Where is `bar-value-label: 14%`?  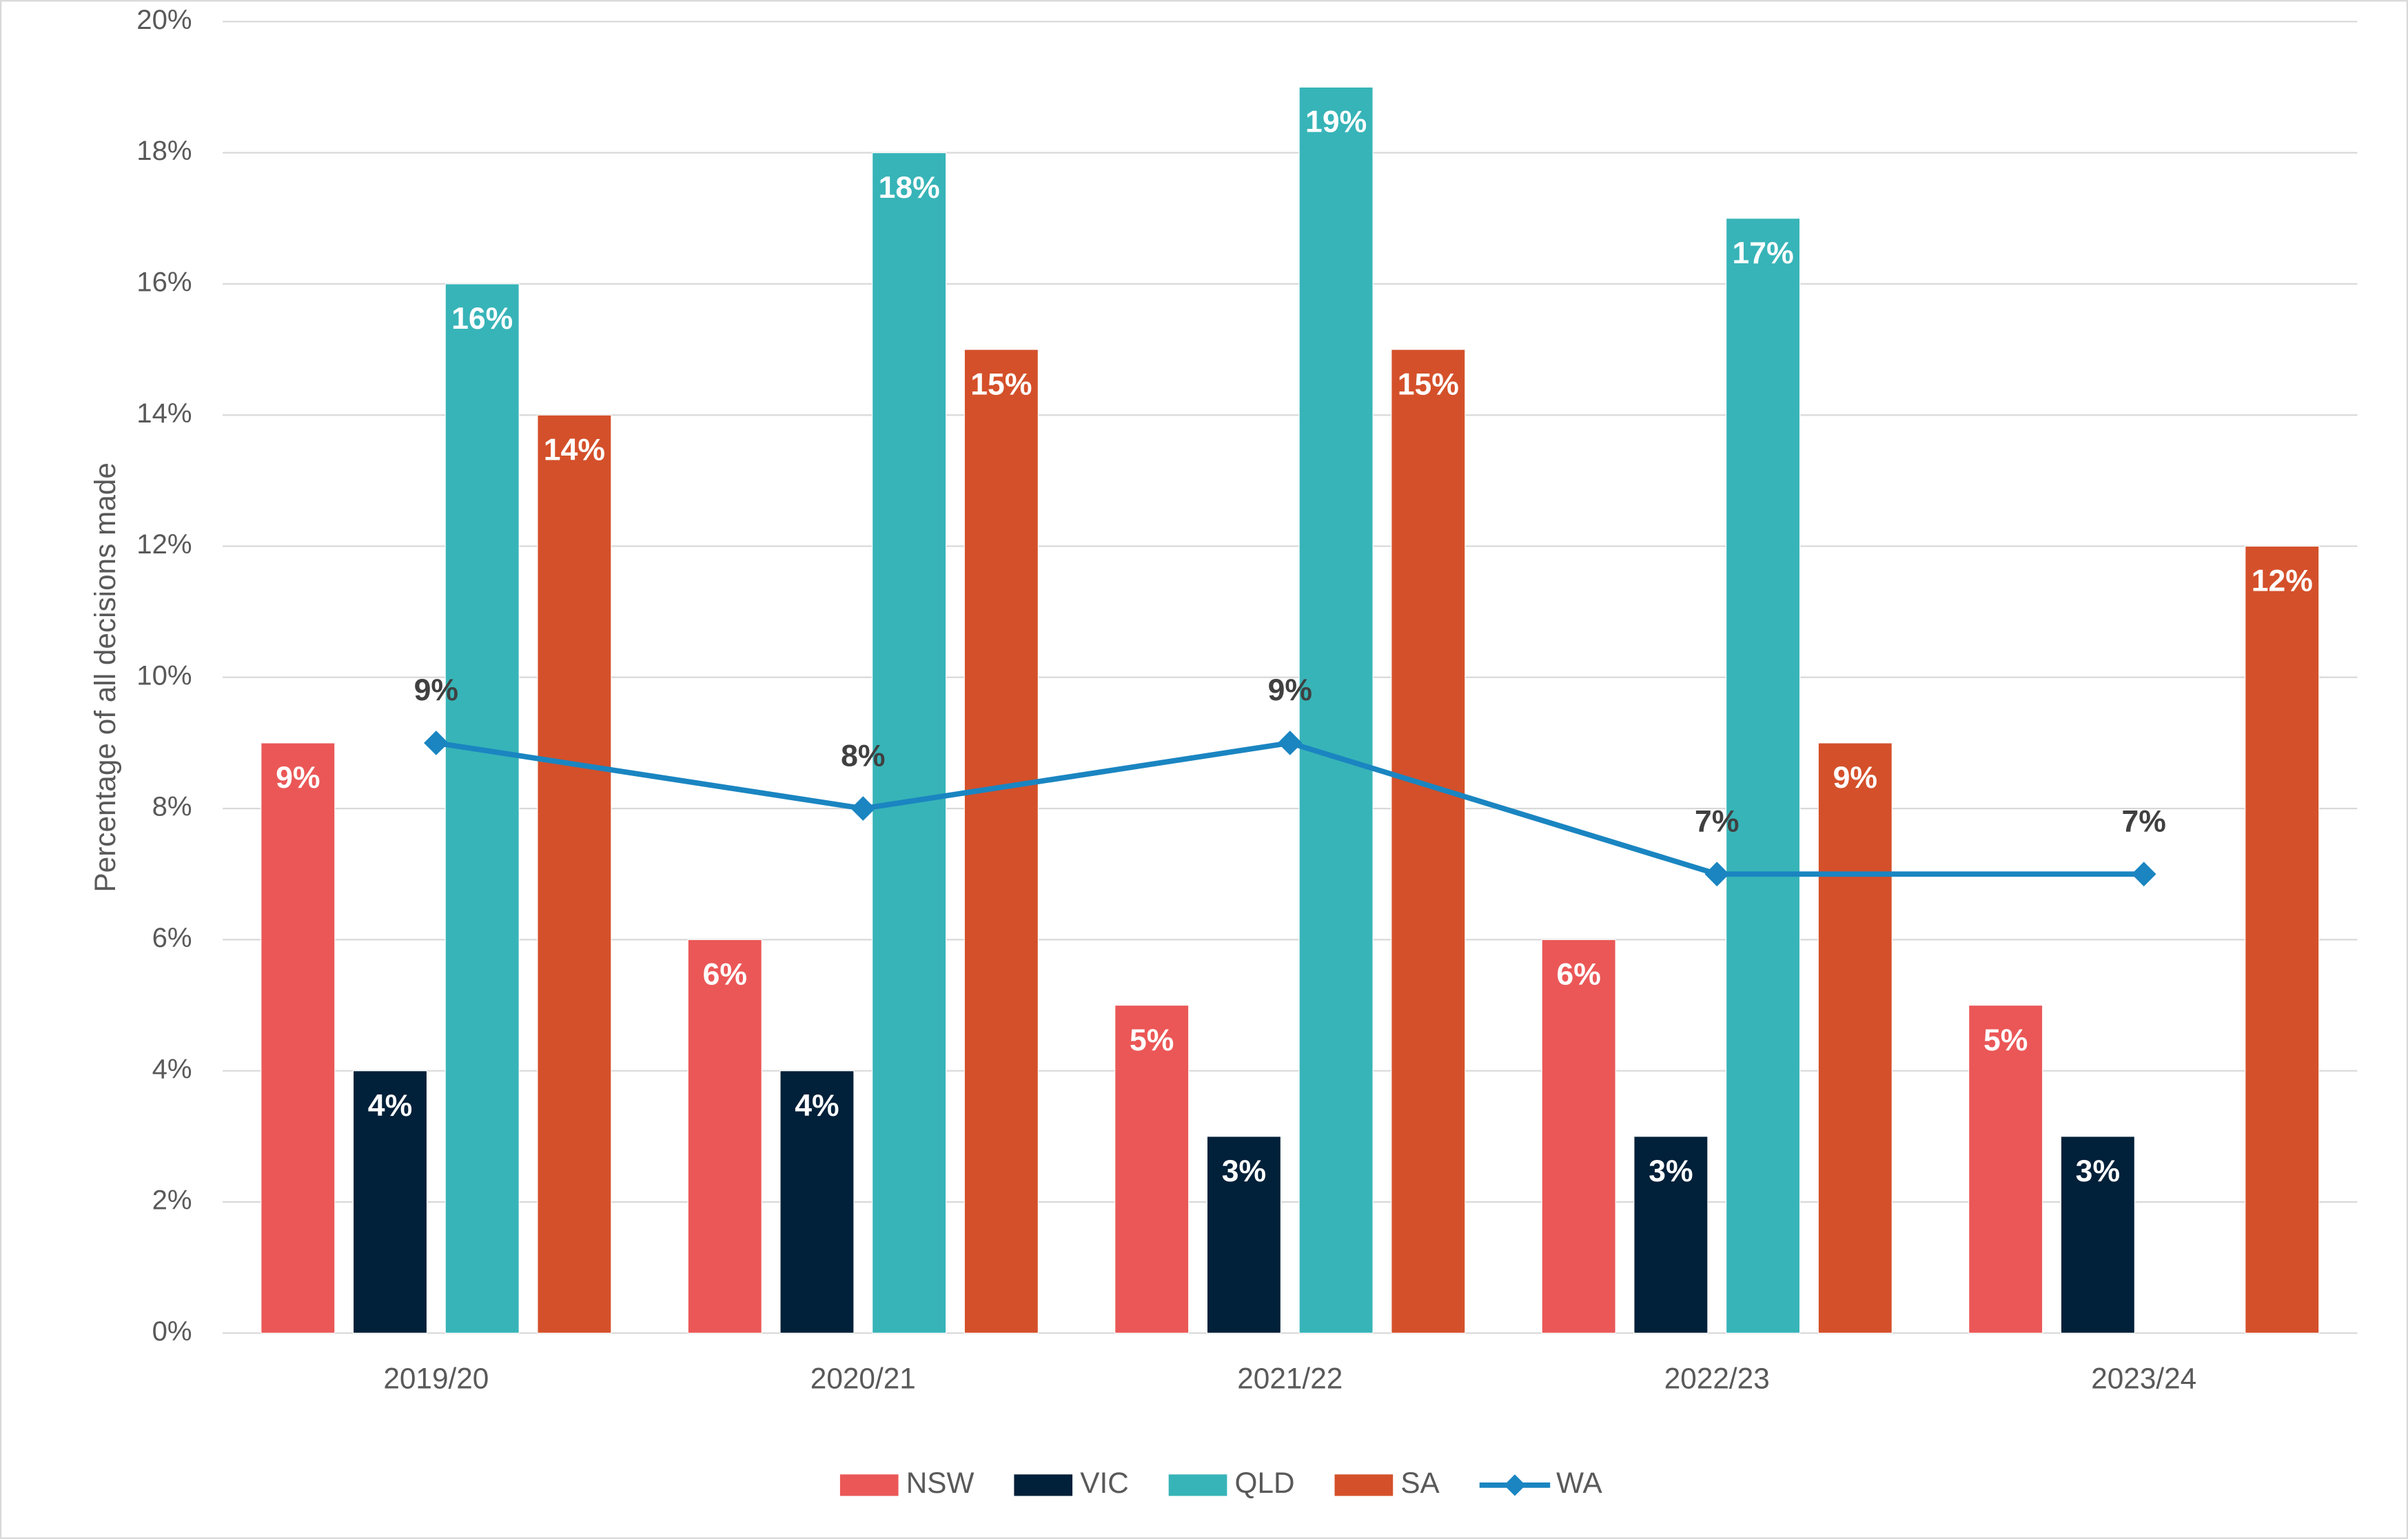 bar-value-label: 14% is located at coordinates (575, 450).